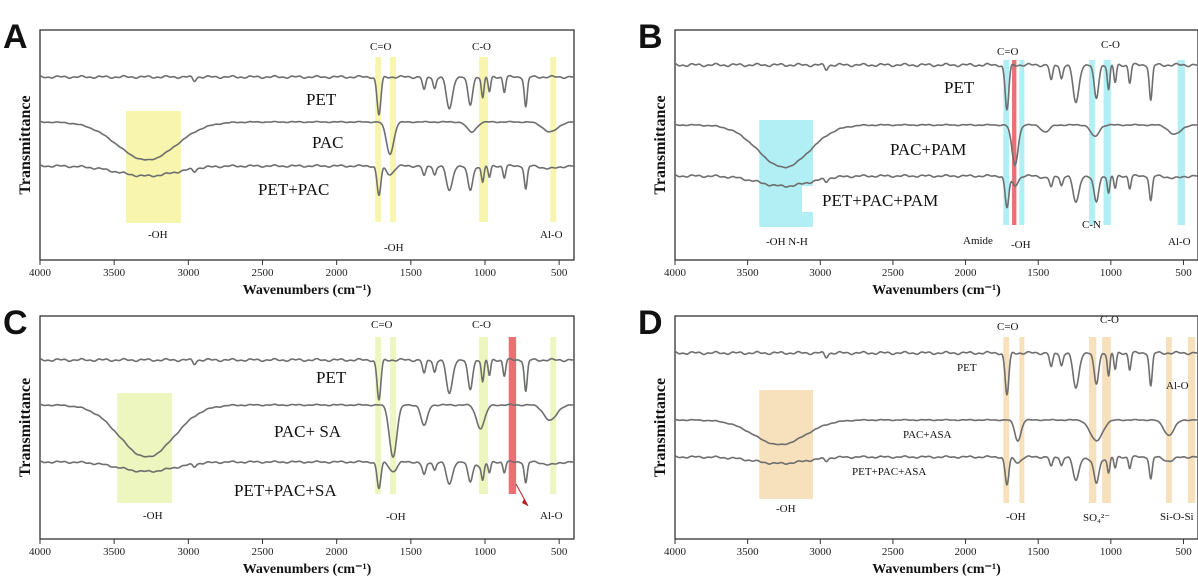  I want to click on series-label: PET+PAC, so click(293, 189).